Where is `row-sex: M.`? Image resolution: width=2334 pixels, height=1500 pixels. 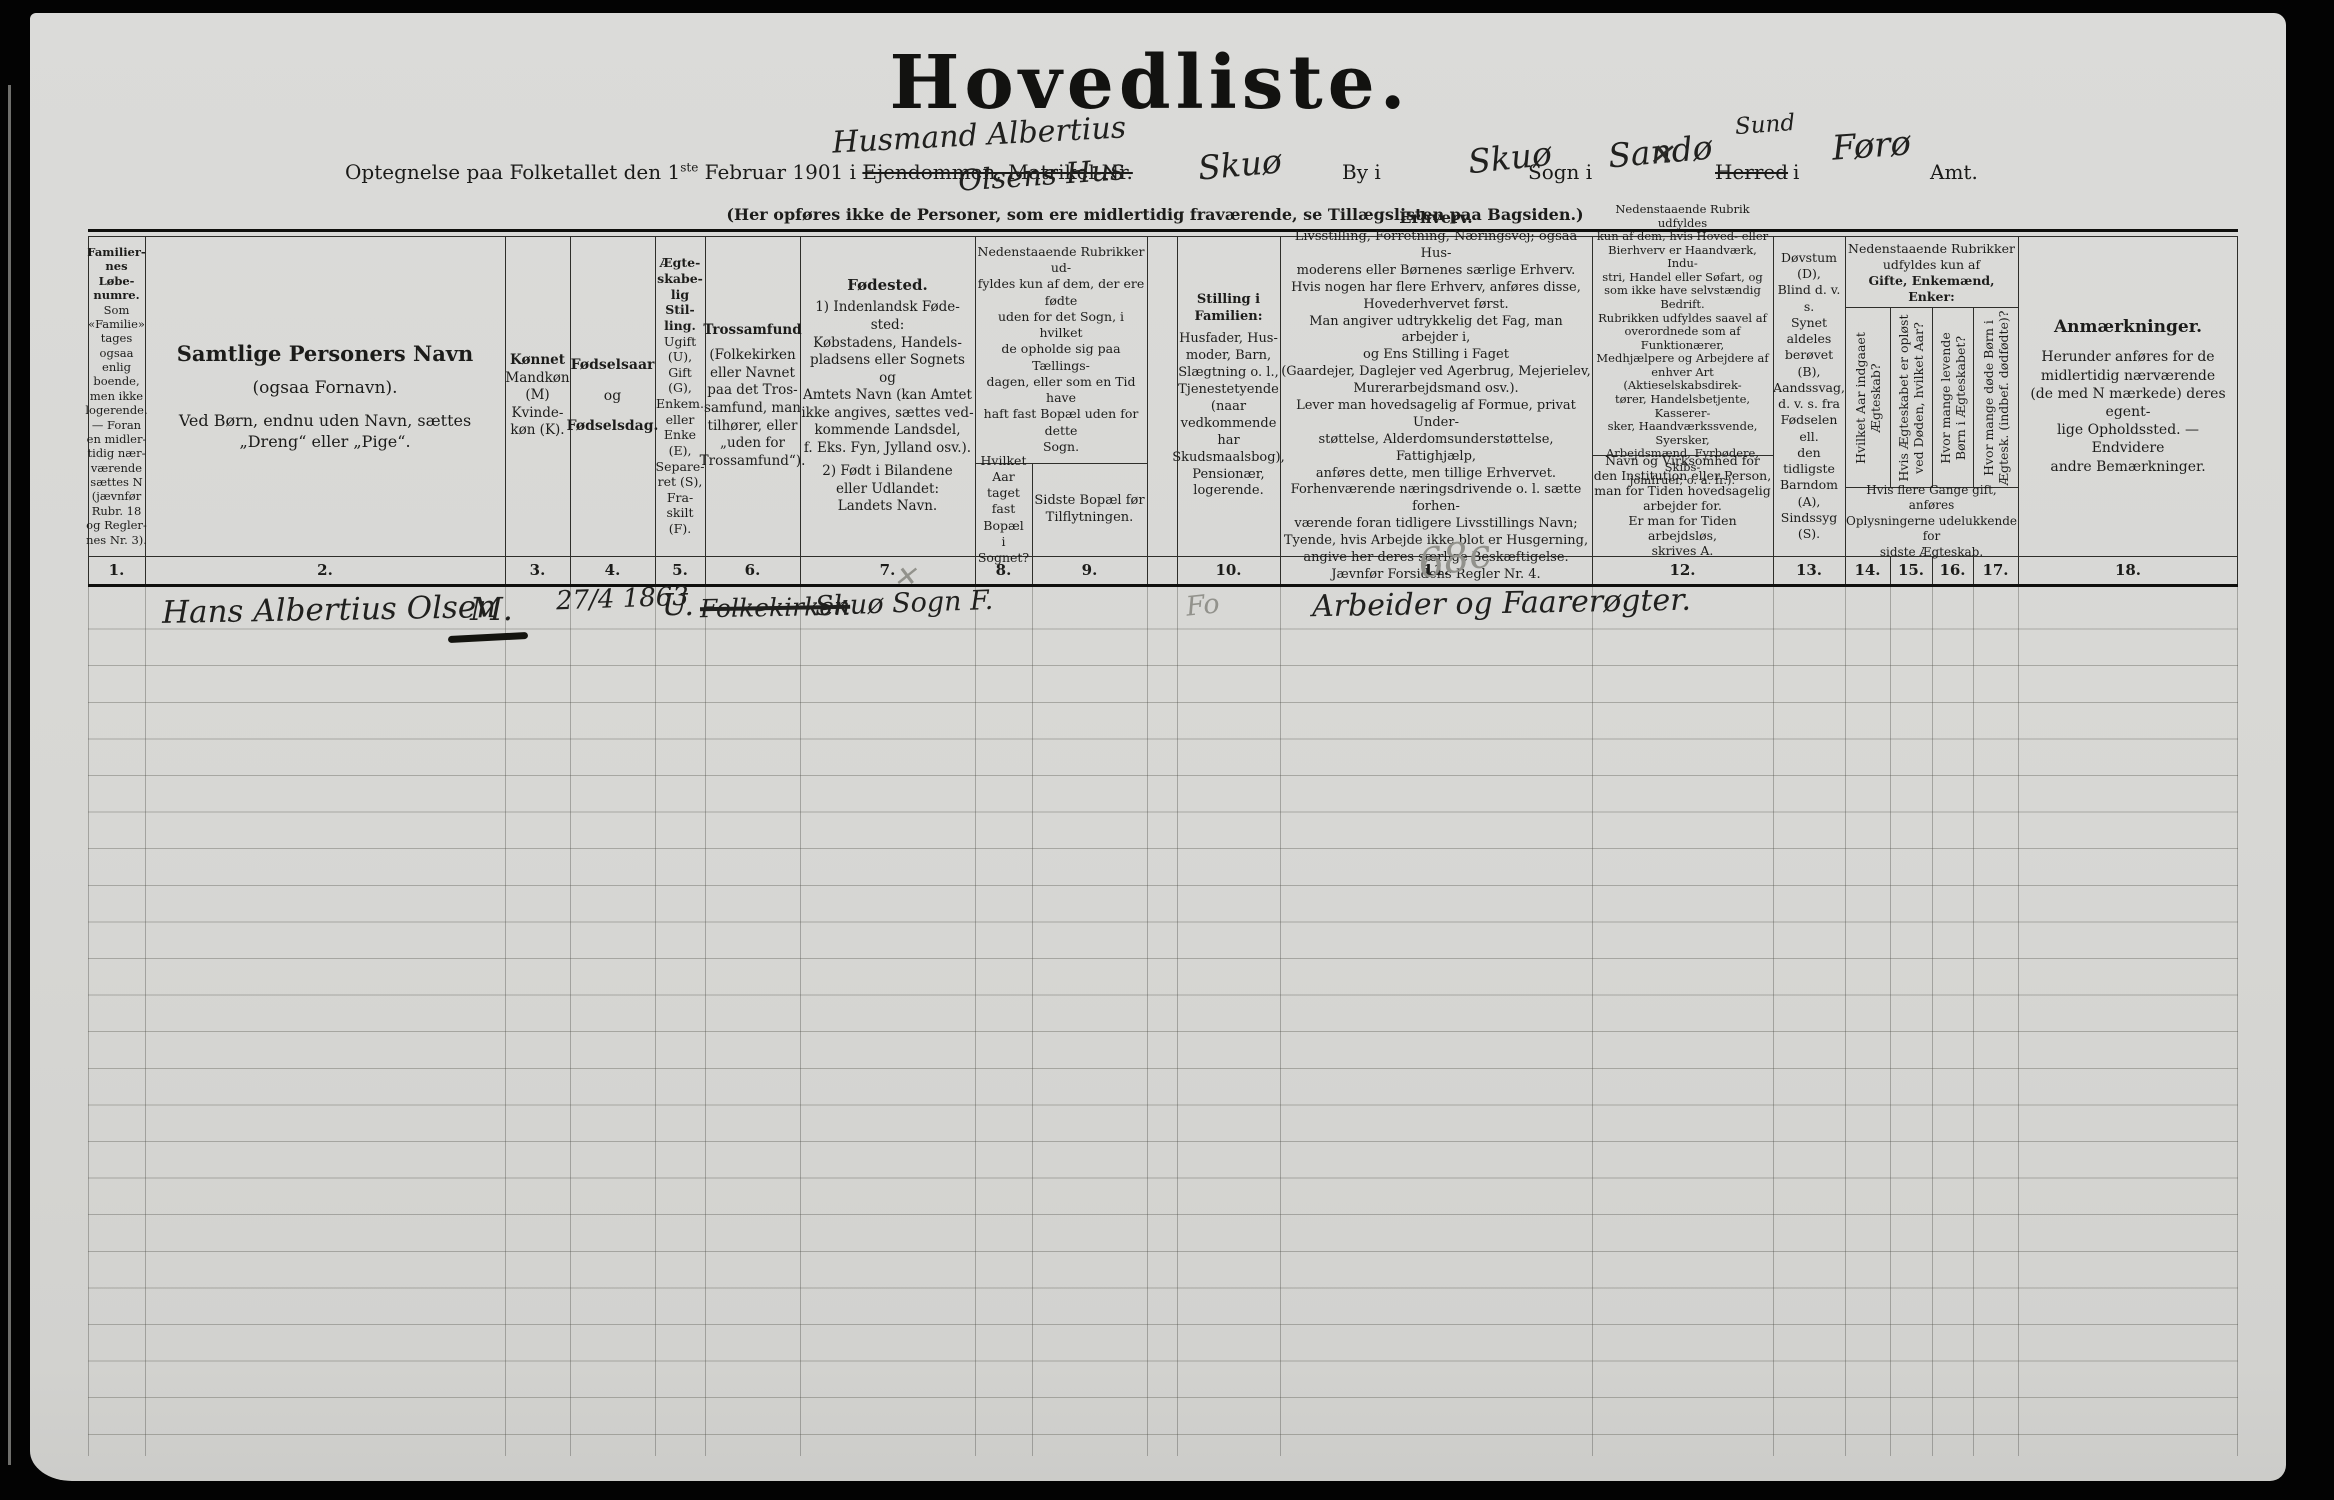
row-sex: M. is located at coordinates (491, 609).